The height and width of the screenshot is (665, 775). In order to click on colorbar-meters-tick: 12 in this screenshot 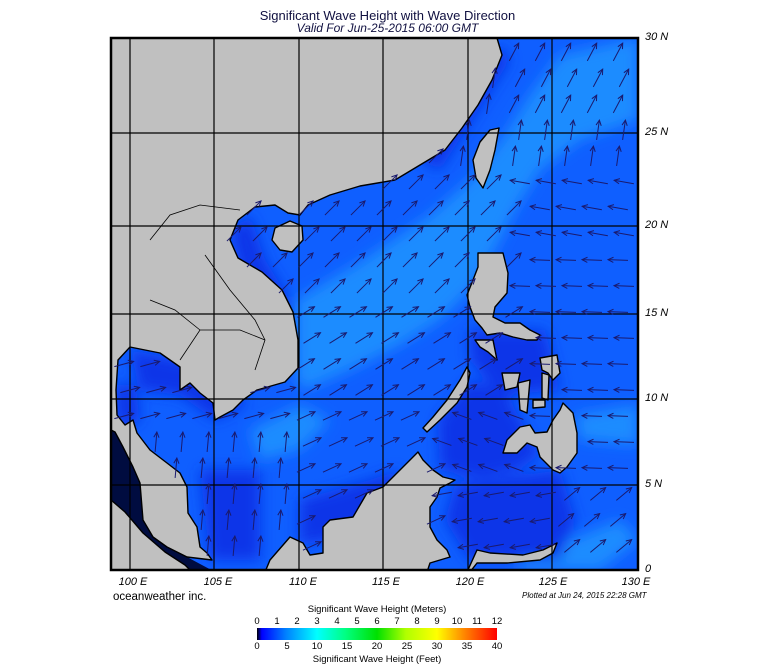, I will do `click(497, 621)`.